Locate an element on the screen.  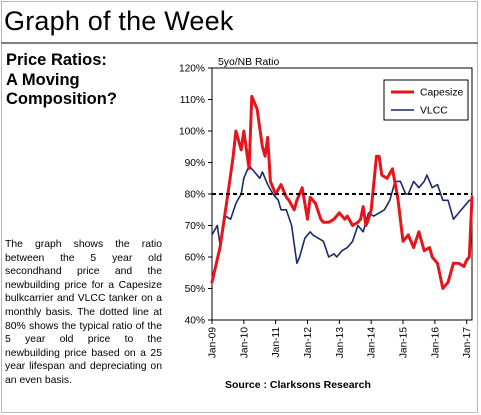
x-tick-label: Jan-09 is located at coordinates (213, 342).